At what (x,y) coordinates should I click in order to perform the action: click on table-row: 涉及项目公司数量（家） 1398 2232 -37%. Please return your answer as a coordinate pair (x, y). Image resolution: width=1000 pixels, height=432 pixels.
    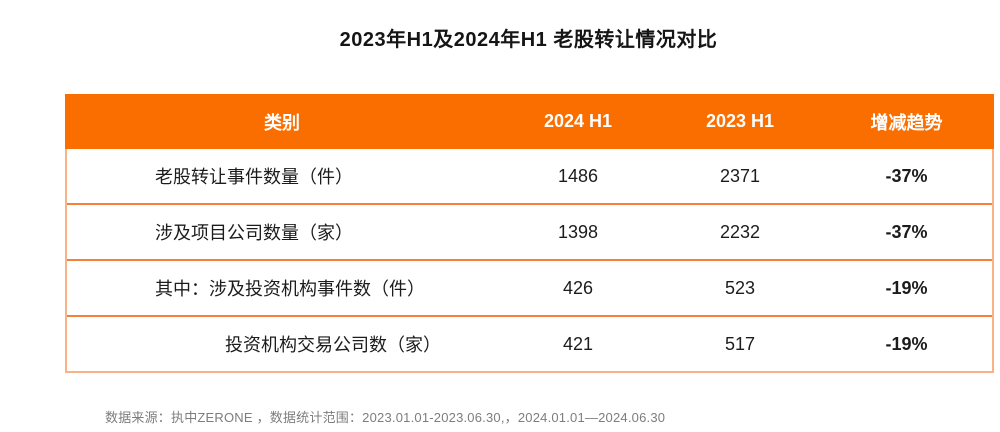
    Looking at the image, I should click on (529, 231).